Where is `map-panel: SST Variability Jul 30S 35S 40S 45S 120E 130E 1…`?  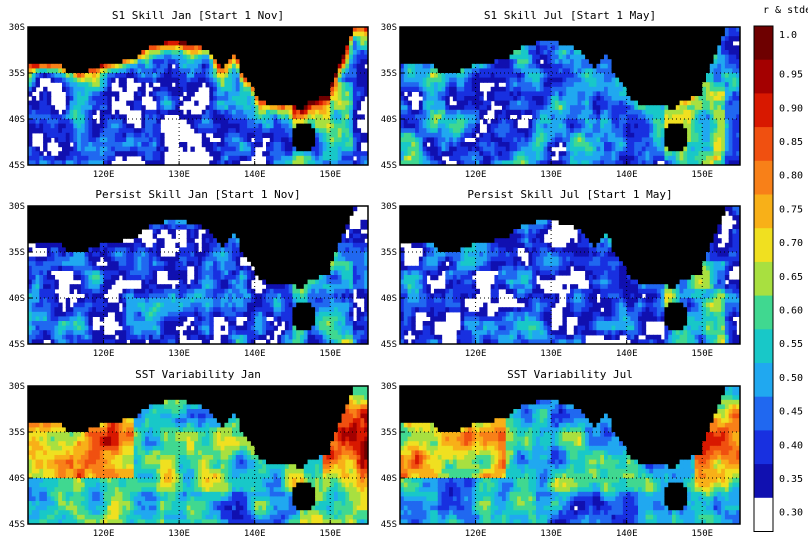
map-panel: SST Variability Jul 30S 35S 40S 45S 120E 130E 1… is located at coordinates (561, 453).